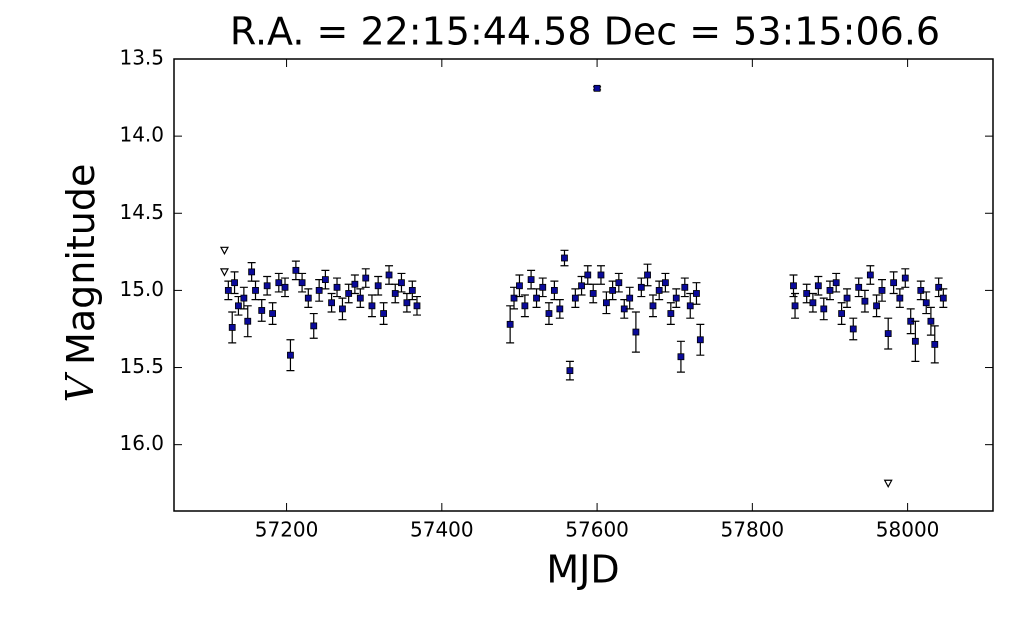 The width and height of the screenshot is (1024, 632). Describe the element at coordinates (908, 530) in the screenshot. I see `x-tick-label: 58000` at that location.